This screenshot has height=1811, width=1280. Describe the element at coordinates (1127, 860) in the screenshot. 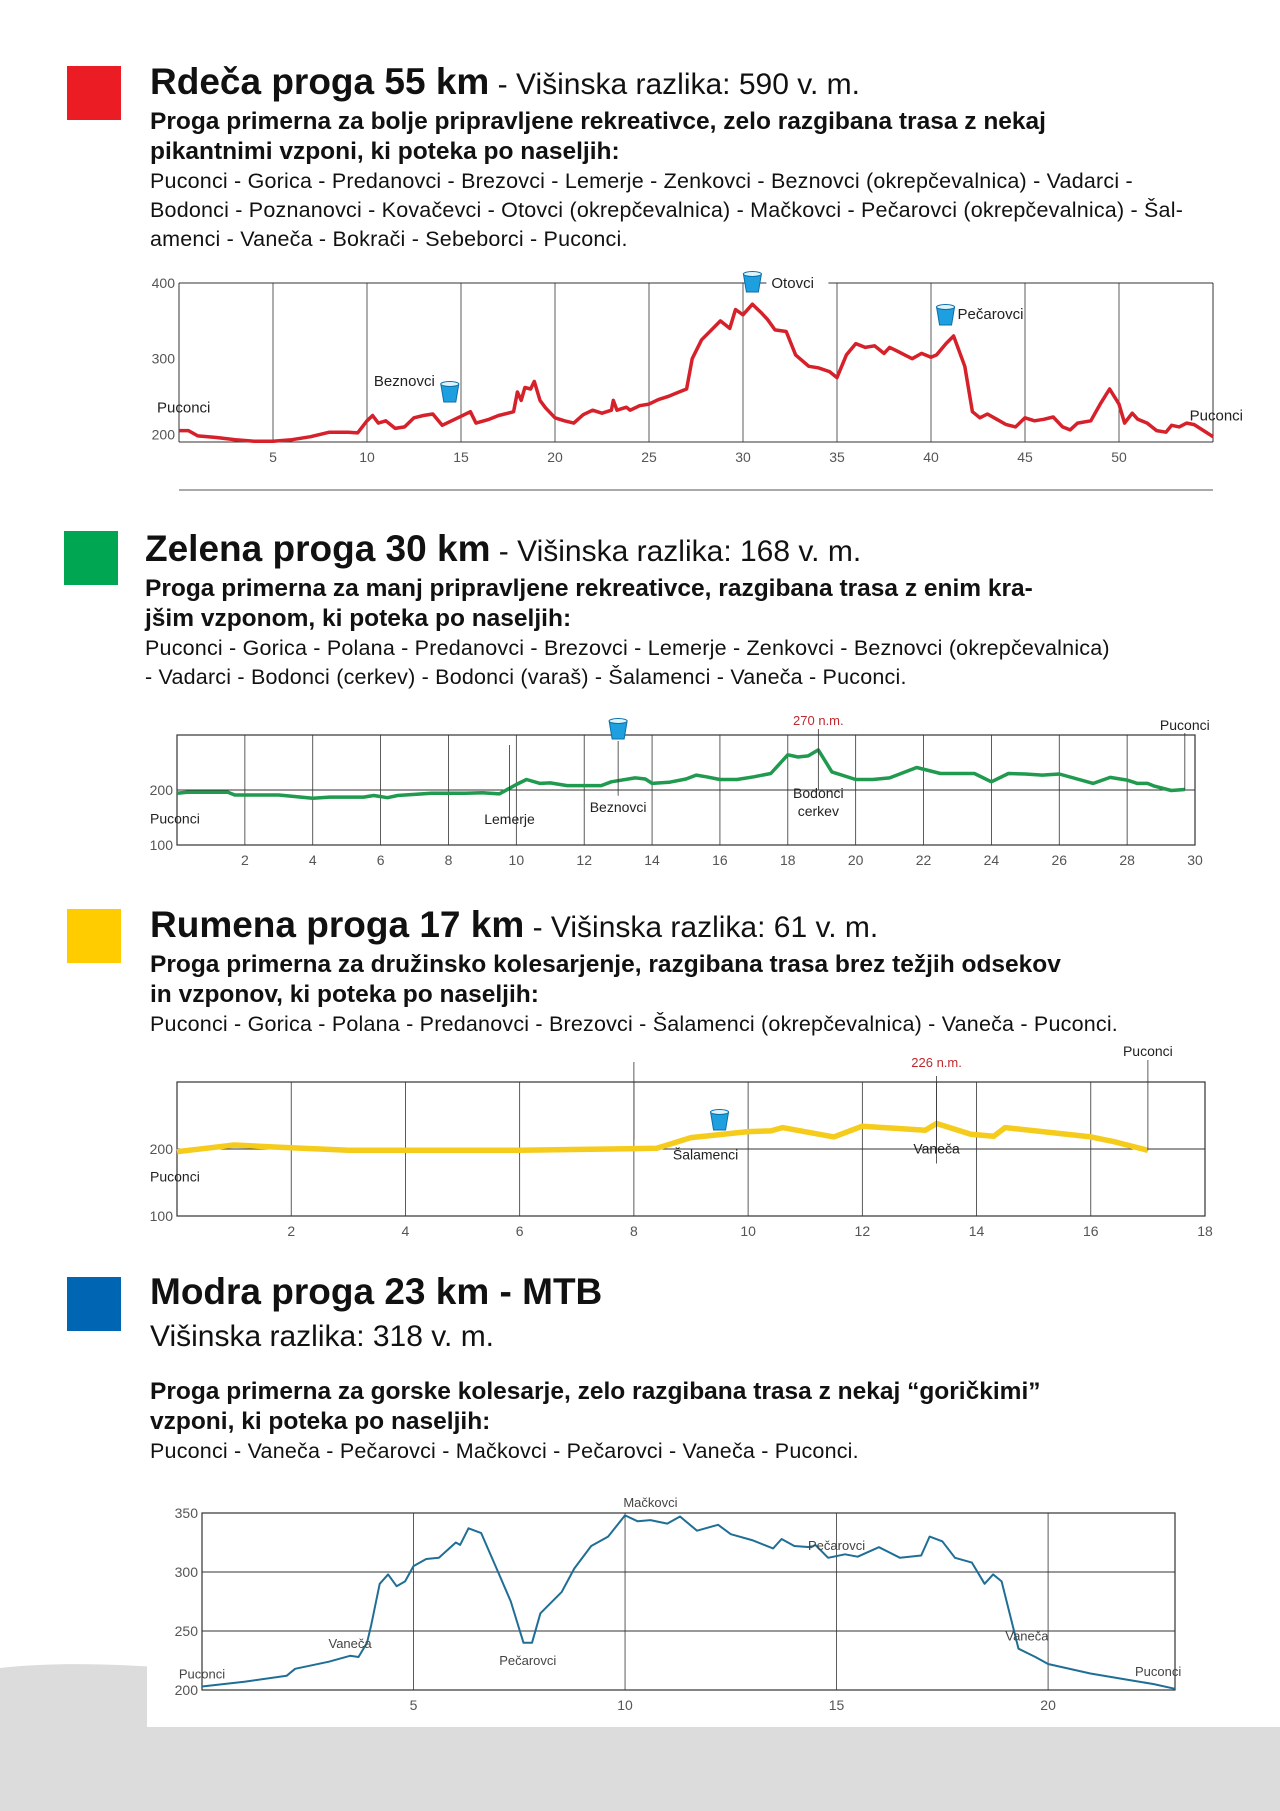

I see `x-tick-label: 28` at that location.